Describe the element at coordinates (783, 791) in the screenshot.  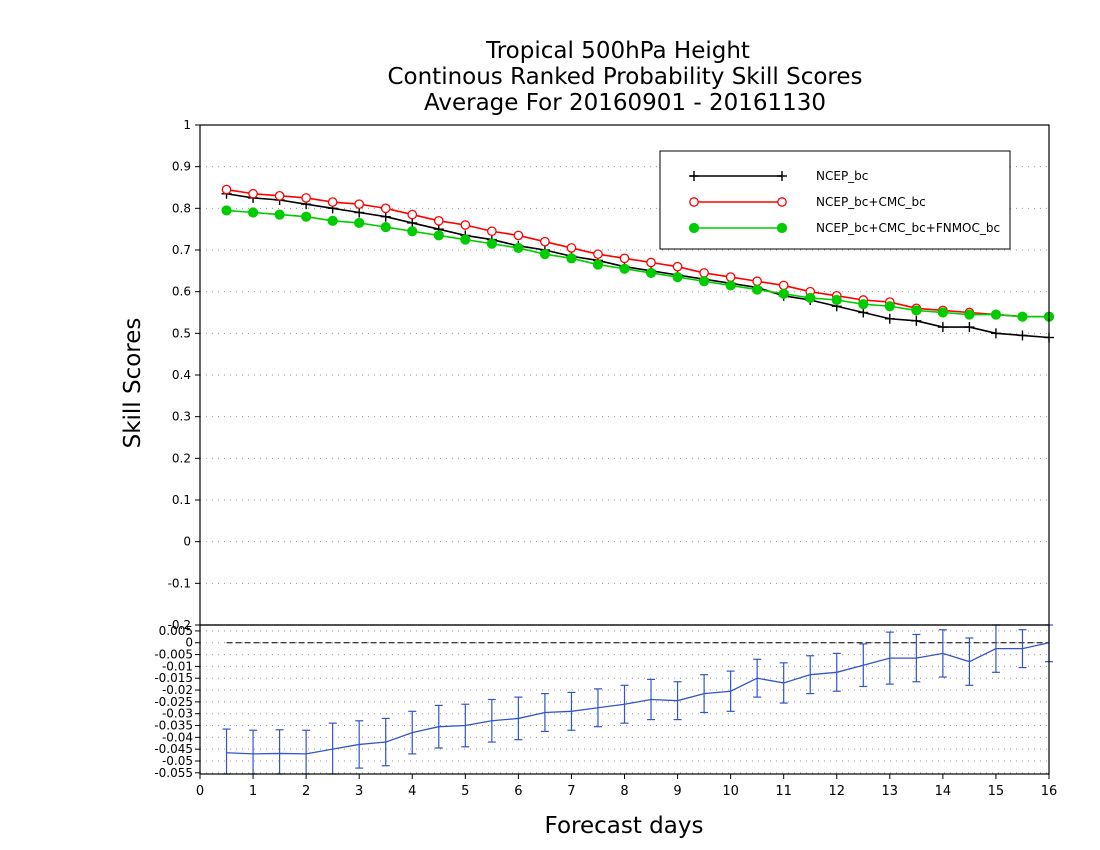
I see `x-tick-label: 11` at that location.